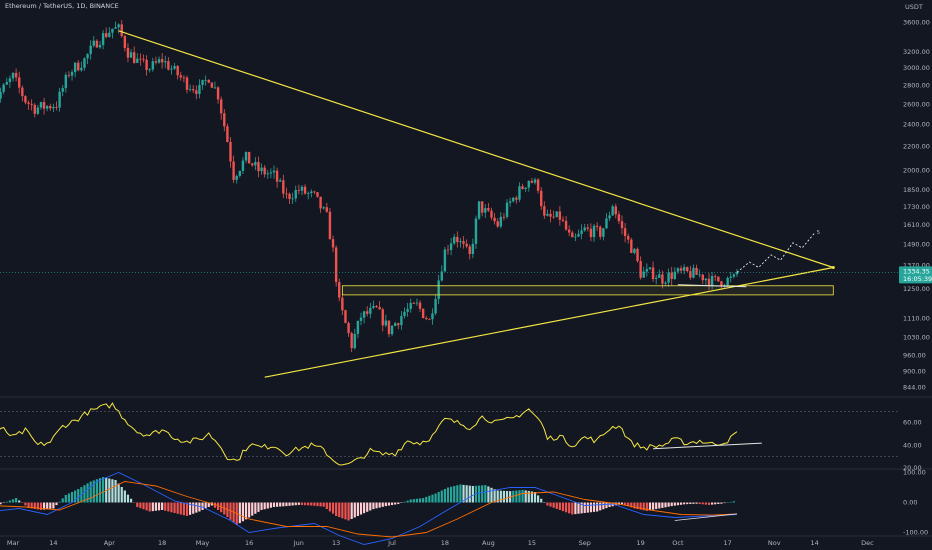 The height and width of the screenshot is (550, 932). What do you see at coordinates (916, 266) in the screenshot?
I see `price-tick-label: 1370.00` at bounding box center [916, 266].